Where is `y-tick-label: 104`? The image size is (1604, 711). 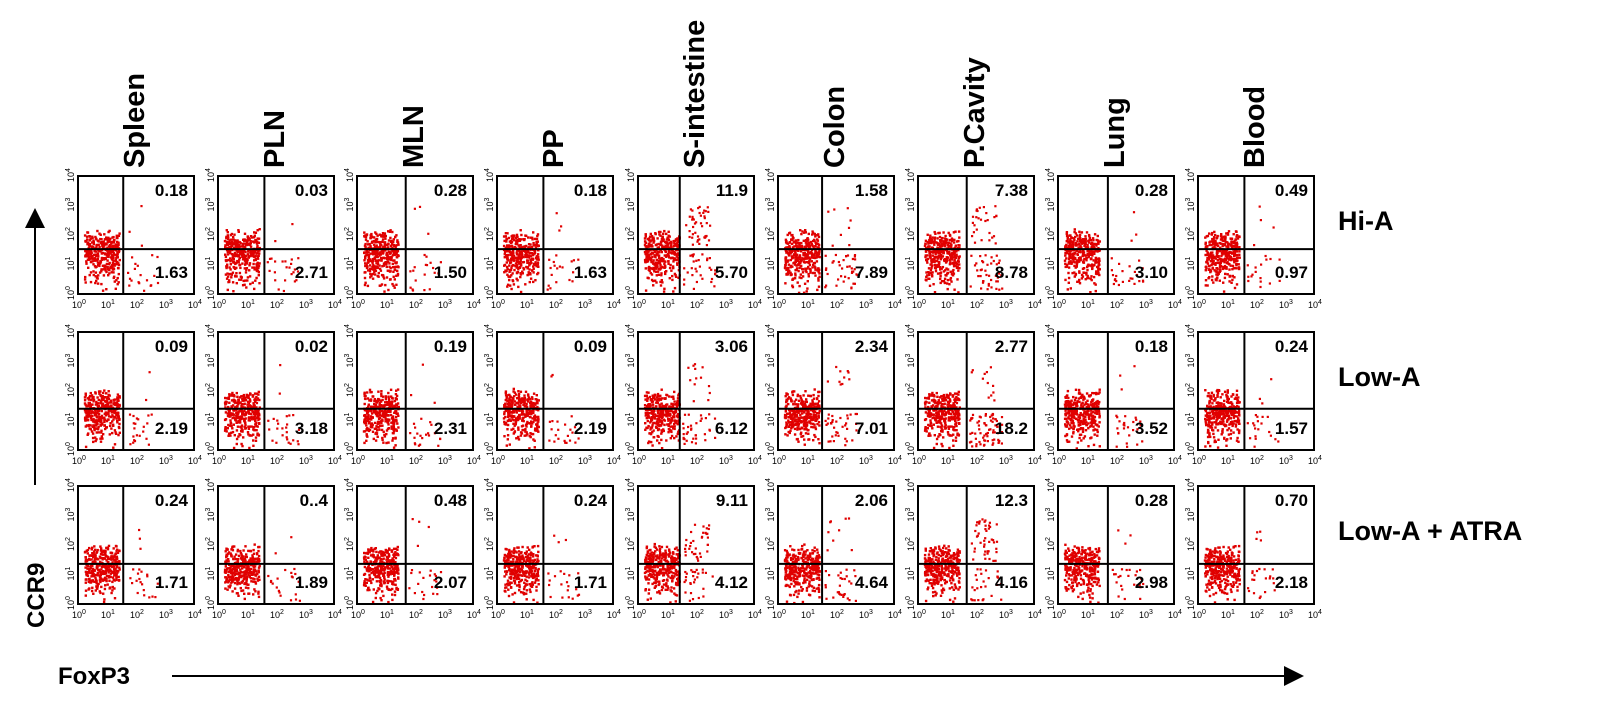 y-tick-label: 104 is located at coordinates (210, 175).